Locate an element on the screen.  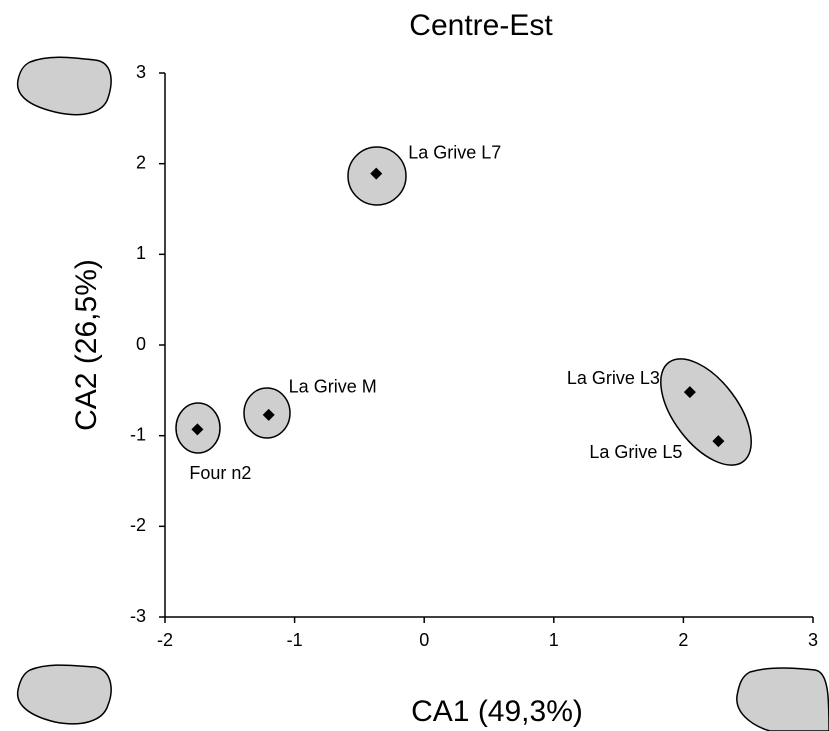
y-tick-label: 3 is located at coordinates (141, 72).